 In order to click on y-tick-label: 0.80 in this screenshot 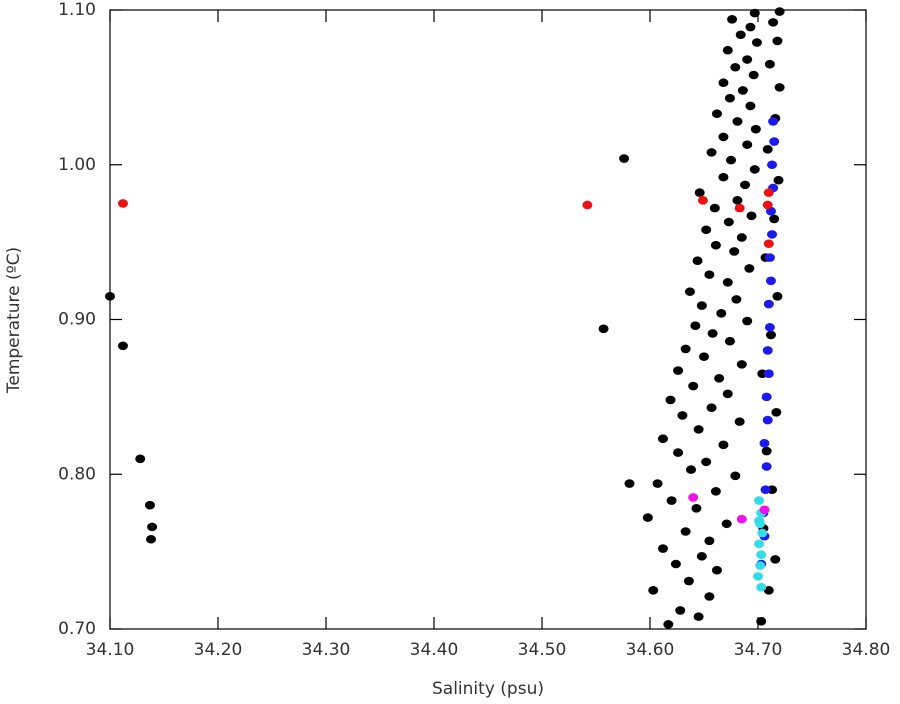, I will do `click(77, 474)`.